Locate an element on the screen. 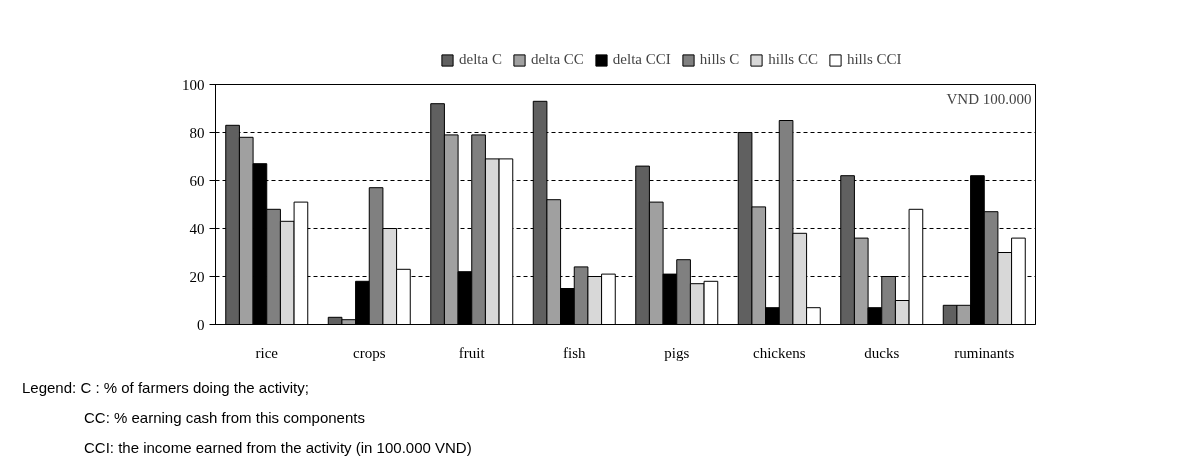  legend-label: delta C is located at coordinates (480, 59).